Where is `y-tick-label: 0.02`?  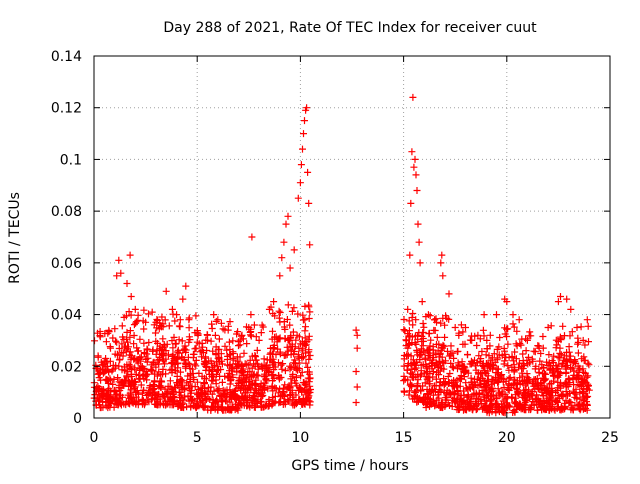 y-tick-label: 0.02 is located at coordinates (66, 367).